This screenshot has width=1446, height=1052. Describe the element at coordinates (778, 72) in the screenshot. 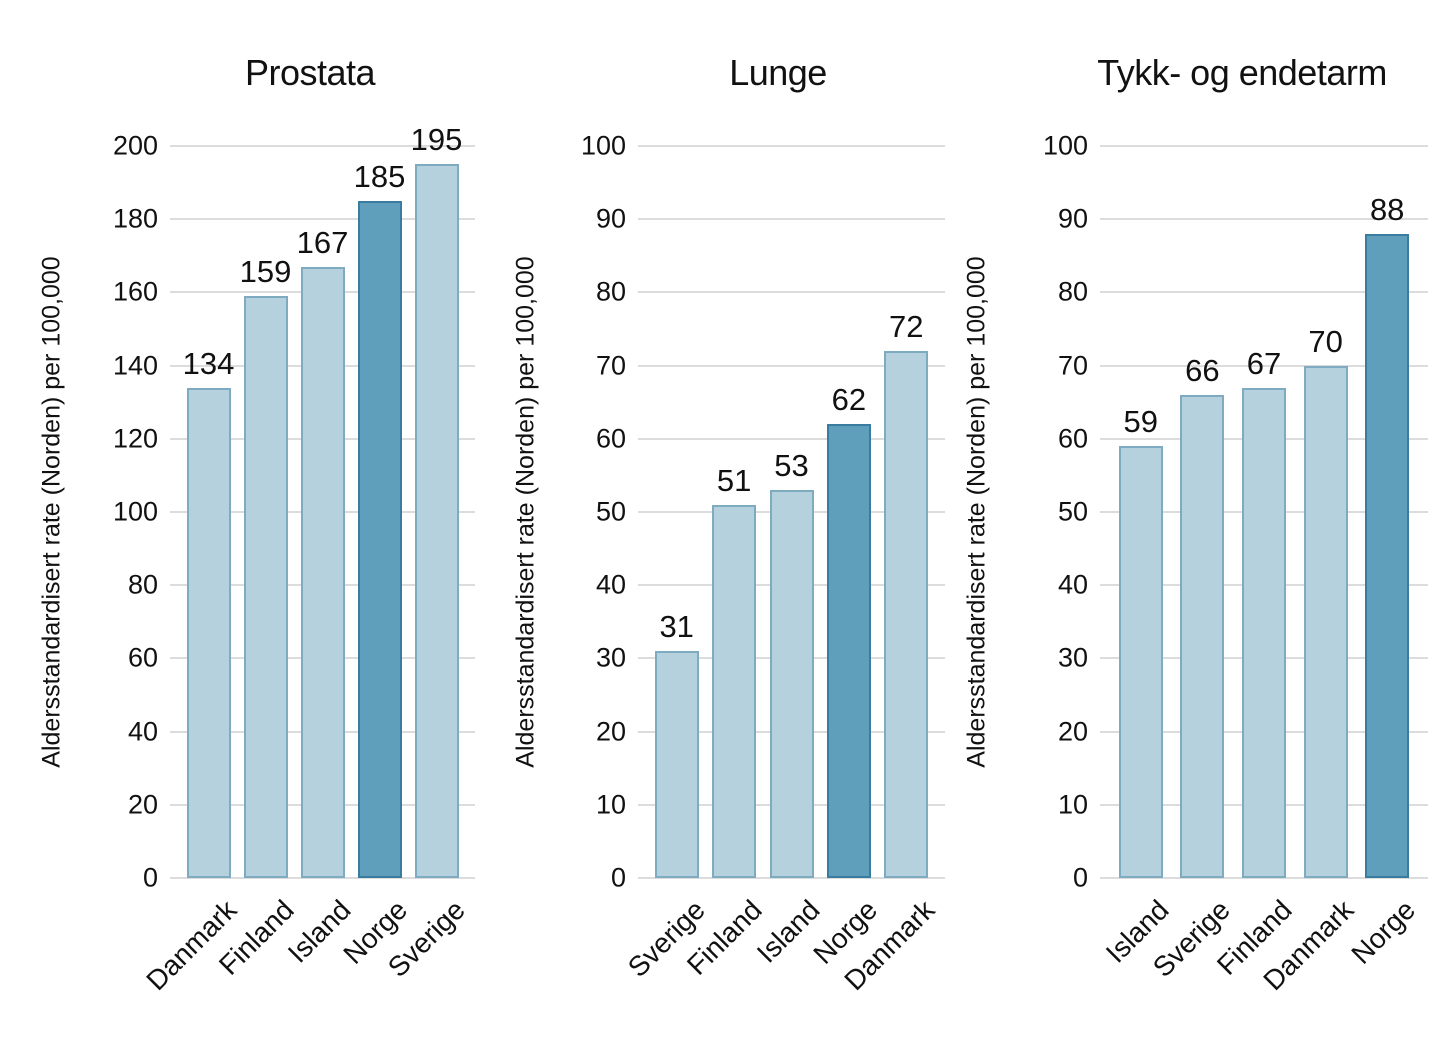

I see `chart-title: Lunge` at that location.